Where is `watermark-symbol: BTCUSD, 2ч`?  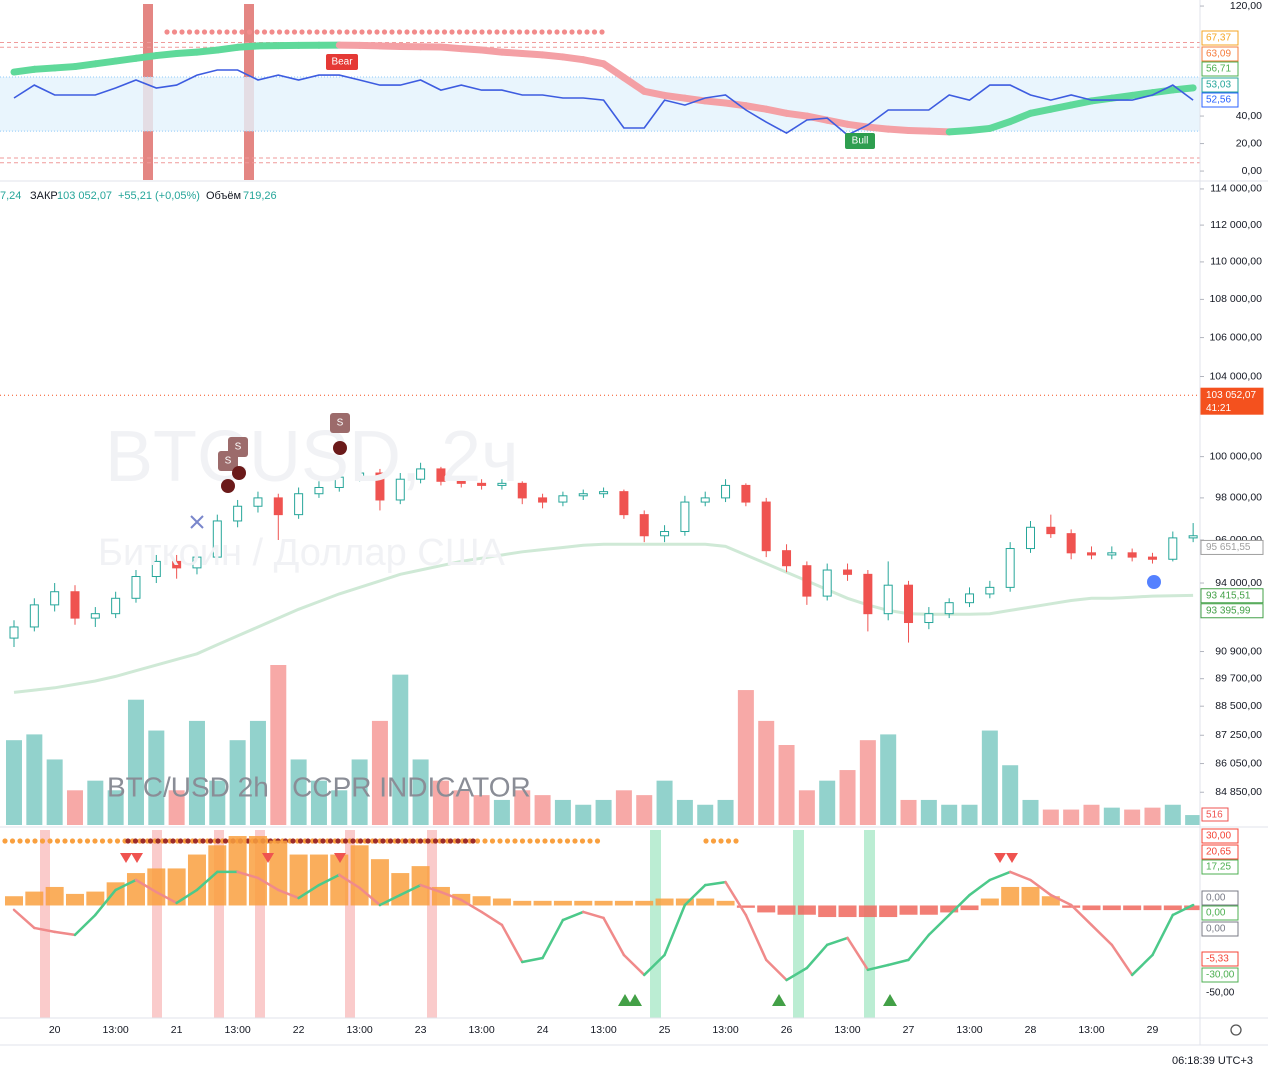
watermark-symbol: BTCUSD, 2ч is located at coordinates (312, 457).